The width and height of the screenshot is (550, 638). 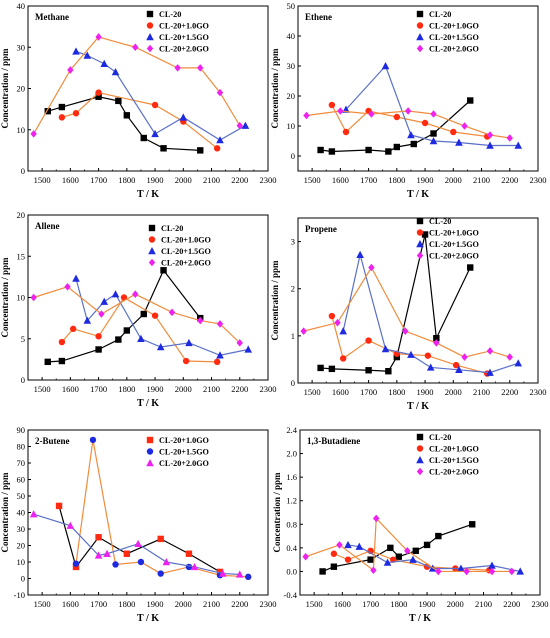 I want to click on y-tick-label: 0.8, so click(x=291, y=524).